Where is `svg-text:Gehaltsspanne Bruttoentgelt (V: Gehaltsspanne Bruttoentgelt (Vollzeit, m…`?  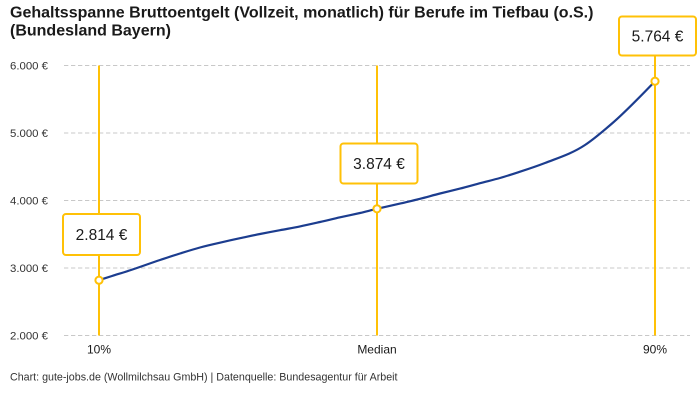
svg-text:Gehaltsspanne Bruttoentgelt (V: Gehaltsspanne Bruttoentgelt (Vollzeit, m… is located at coordinates (301, 13).